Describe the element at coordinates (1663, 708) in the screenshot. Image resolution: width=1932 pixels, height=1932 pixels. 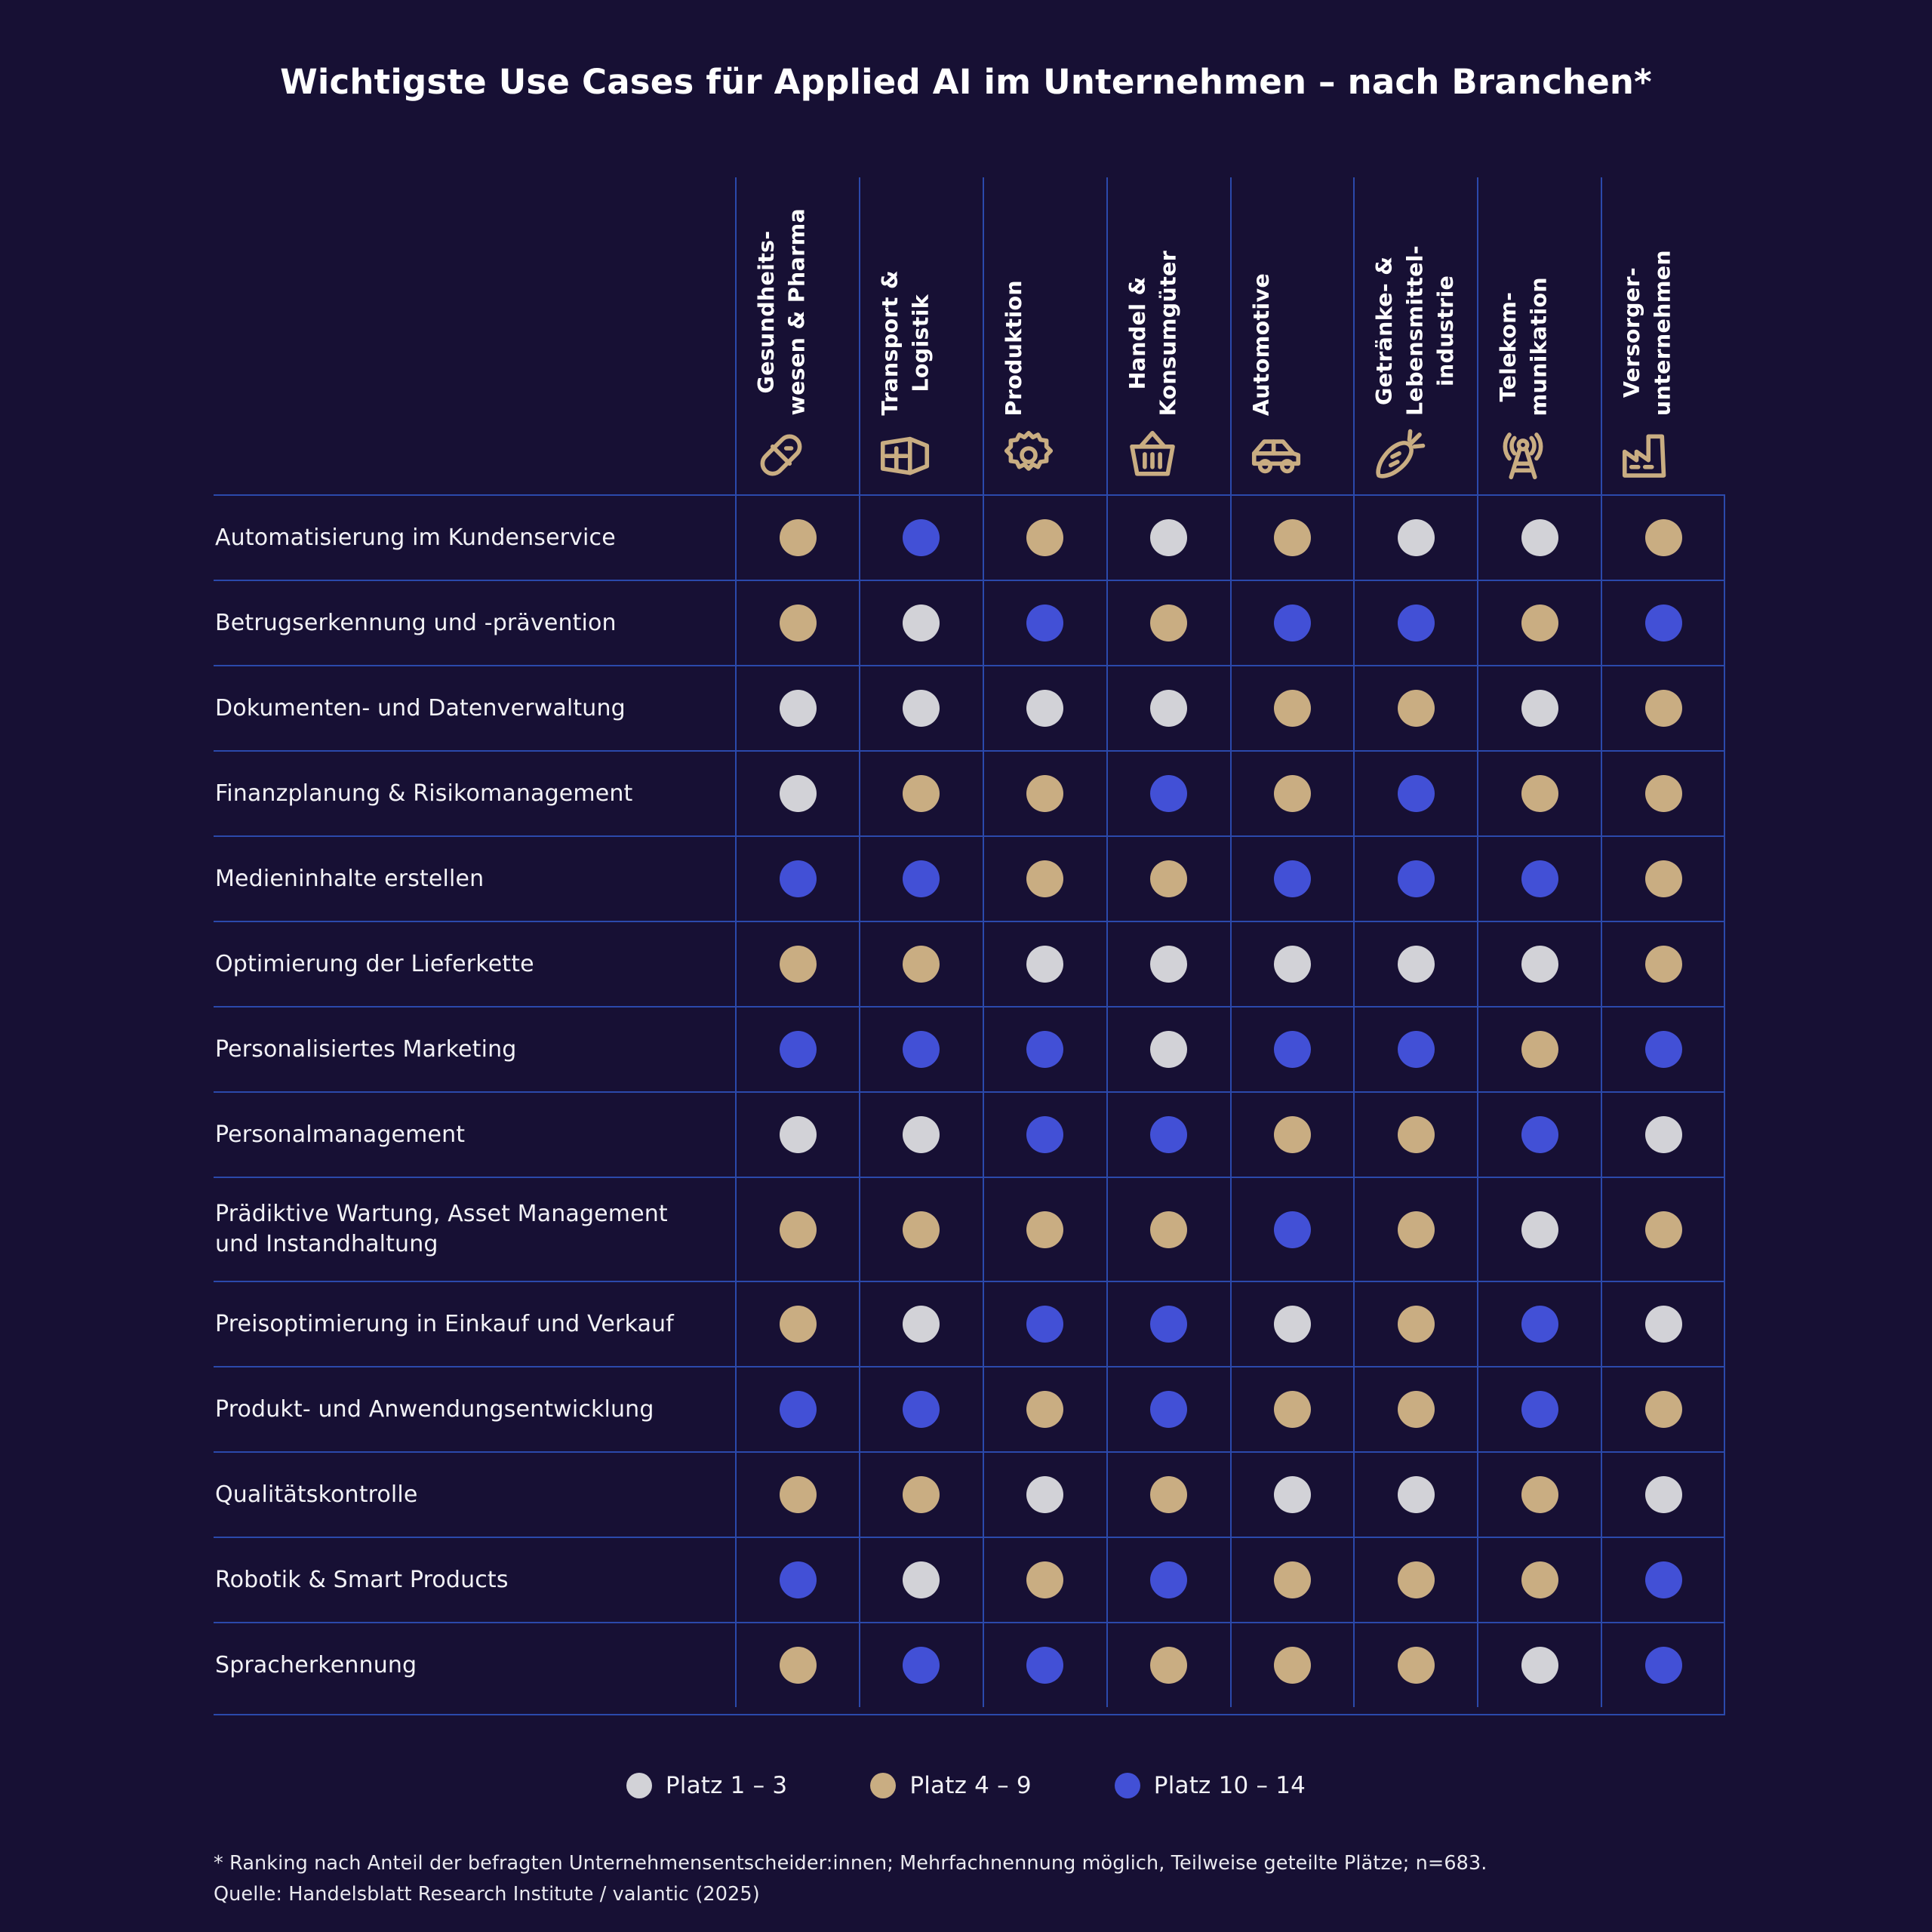
I see `matrix-cell-r3-c8` at that location.